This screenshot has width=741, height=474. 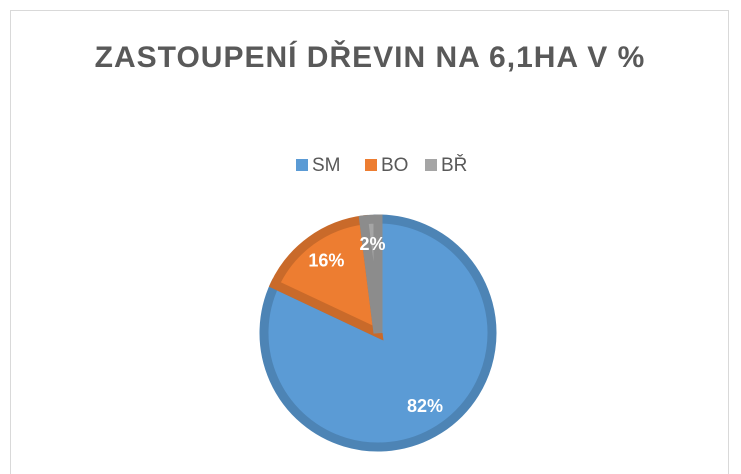 What do you see at coordinates (326, 165) in the screenshot?
I see `legend-label: SM` at bounding box center [326, 165].